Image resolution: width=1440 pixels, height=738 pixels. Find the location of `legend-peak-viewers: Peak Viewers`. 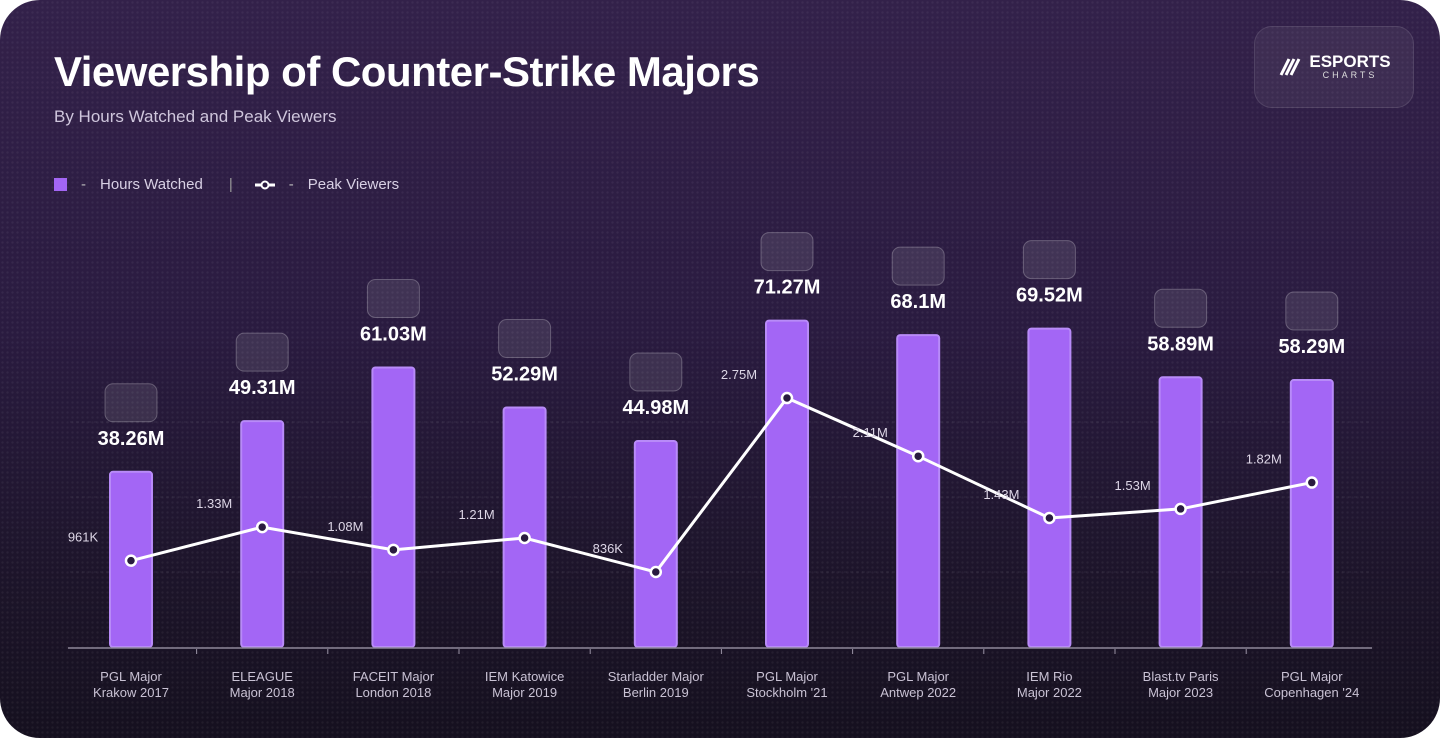

legend-peak-viewers: Peak Viewers is located at coordinates (353, 184).